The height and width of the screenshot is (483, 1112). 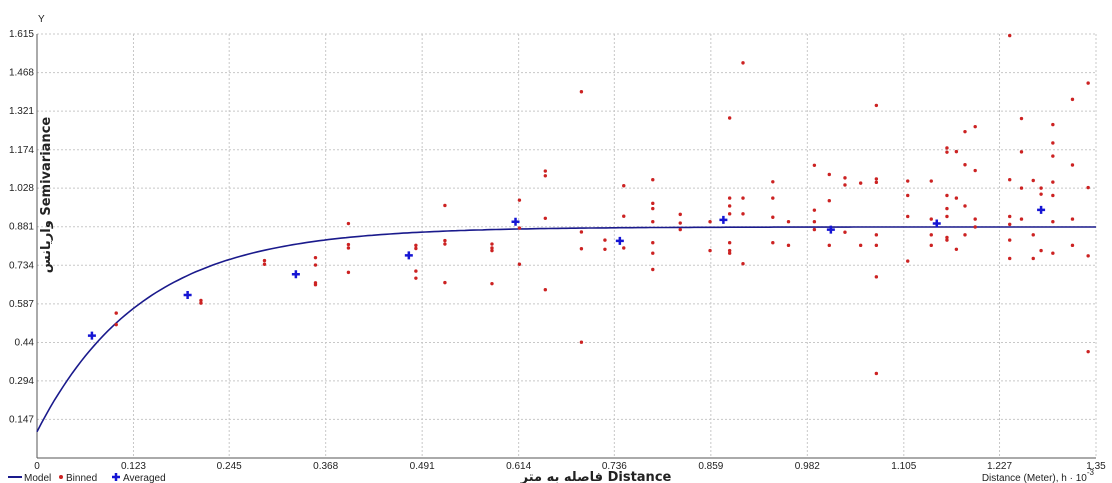 What do you see at coordinates (21, 111) in the screenshot?
I see `y-tick-label: 1.321` at bounding box center [21, 111].